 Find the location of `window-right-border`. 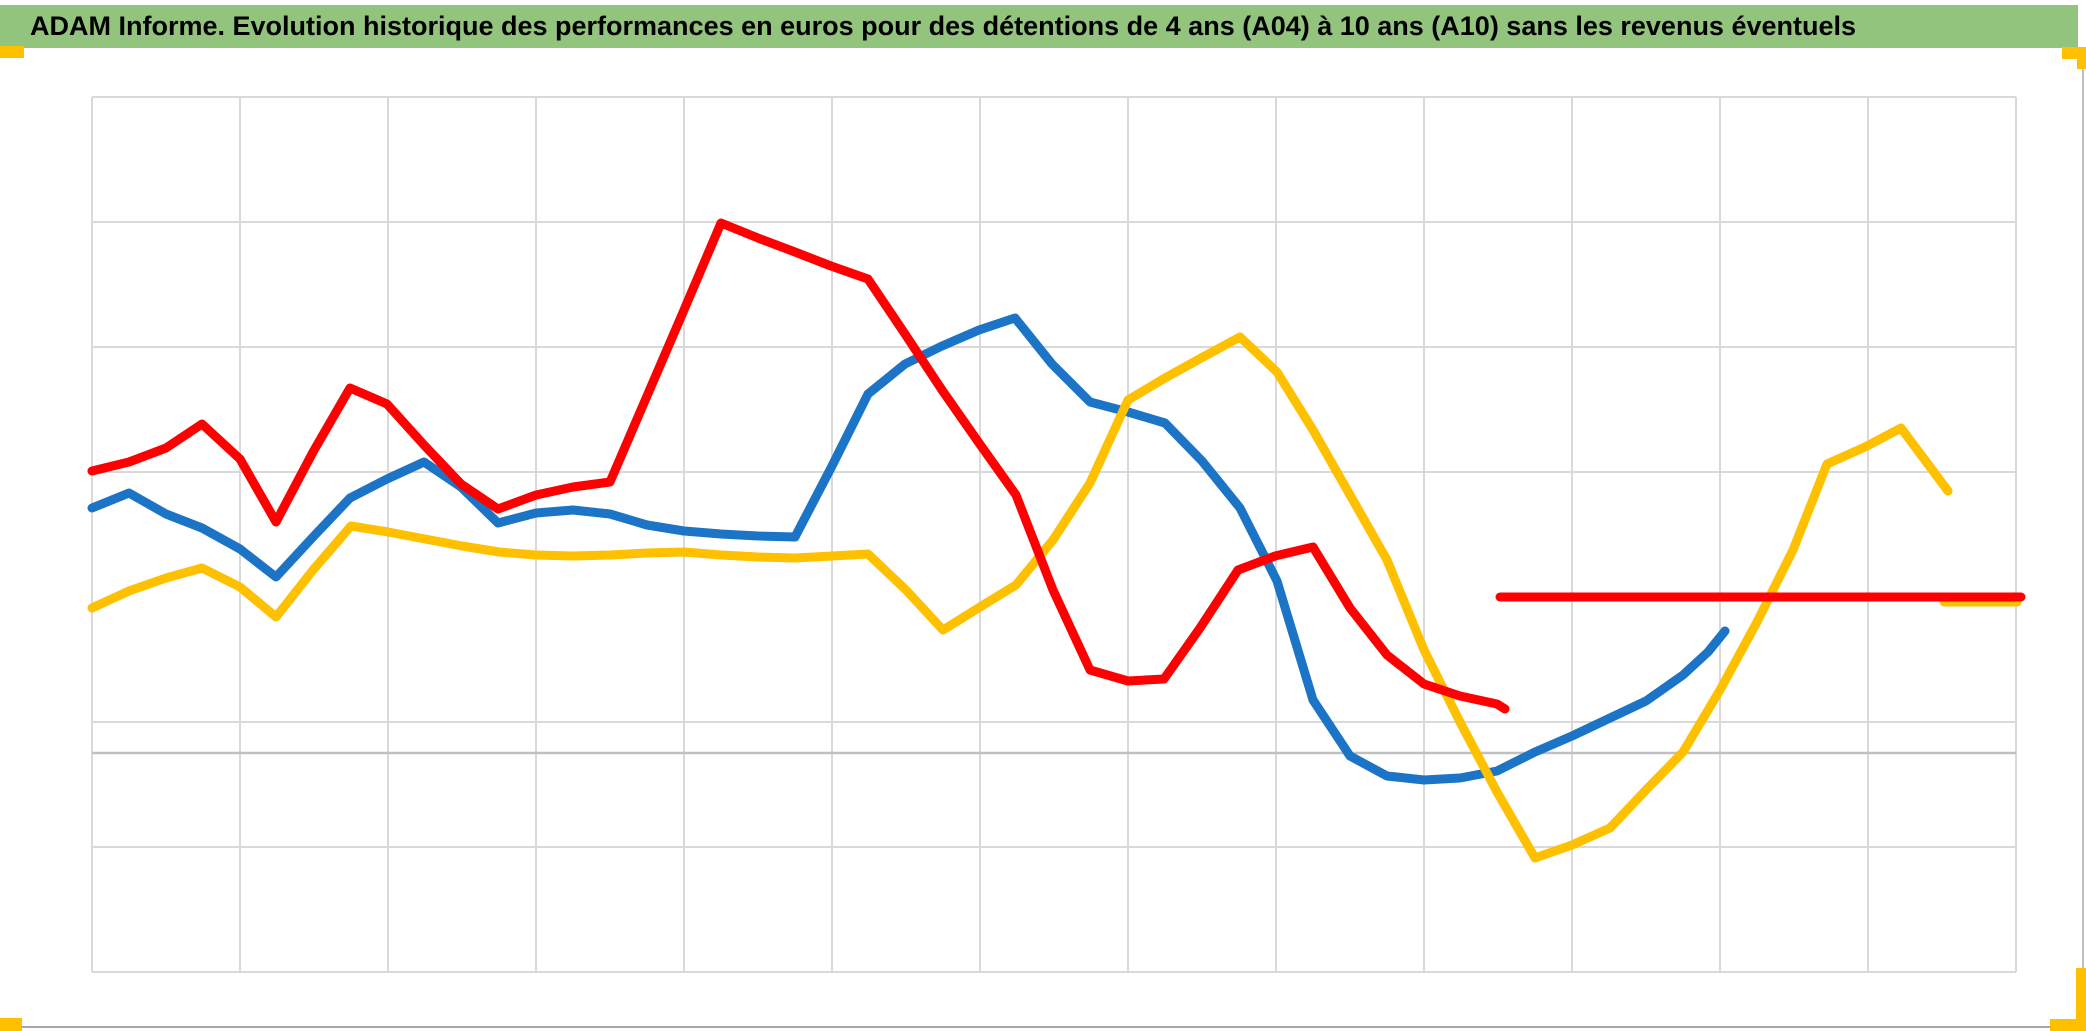

window-right-border is located at coordinates (2083, 547).